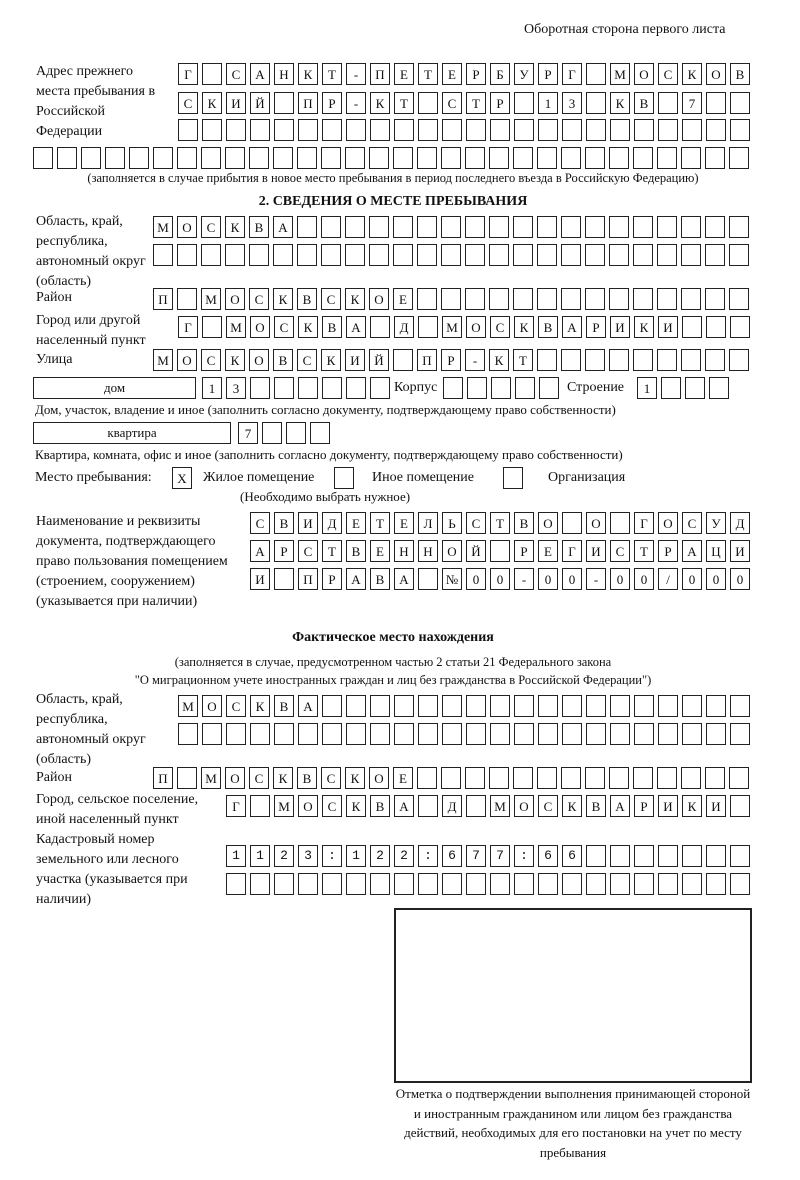  I want to click on char-cell: А, so click(260, 551).